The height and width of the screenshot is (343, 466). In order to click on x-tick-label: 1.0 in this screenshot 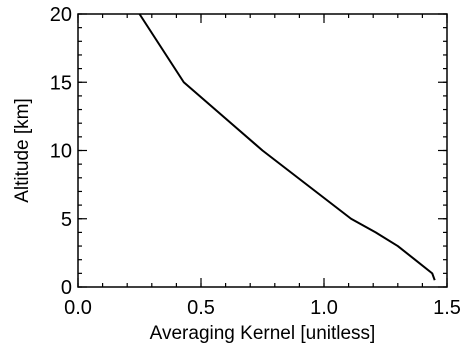, I will do `click(324, 308)`.